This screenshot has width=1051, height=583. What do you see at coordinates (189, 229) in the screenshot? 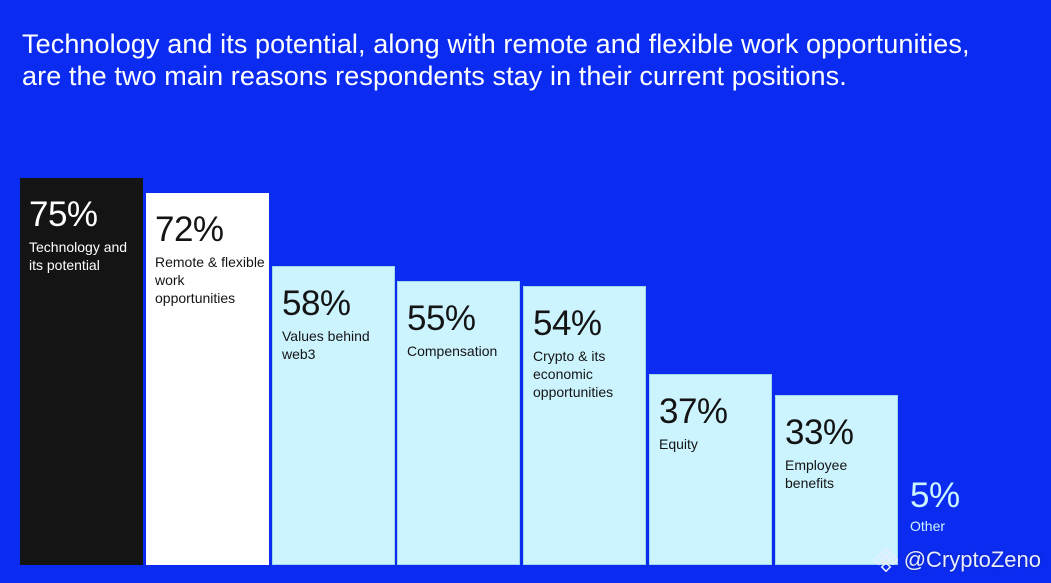
I see `bar-value-label: 72%` at bounding box center [189, 229].